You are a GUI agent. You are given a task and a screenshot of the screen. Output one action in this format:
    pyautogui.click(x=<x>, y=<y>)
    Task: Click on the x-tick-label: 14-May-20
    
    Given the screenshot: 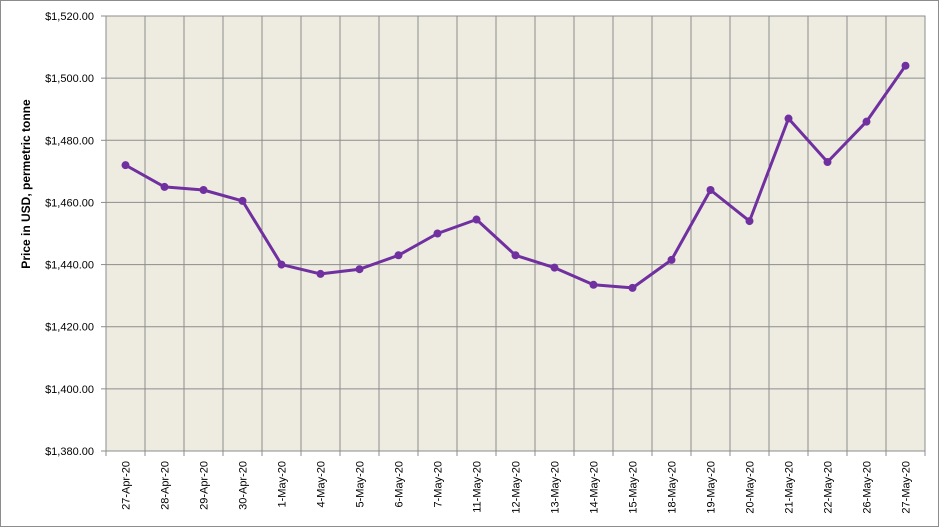 What is the action you would take?
    pyautogui.click(x=595, y=487)
    